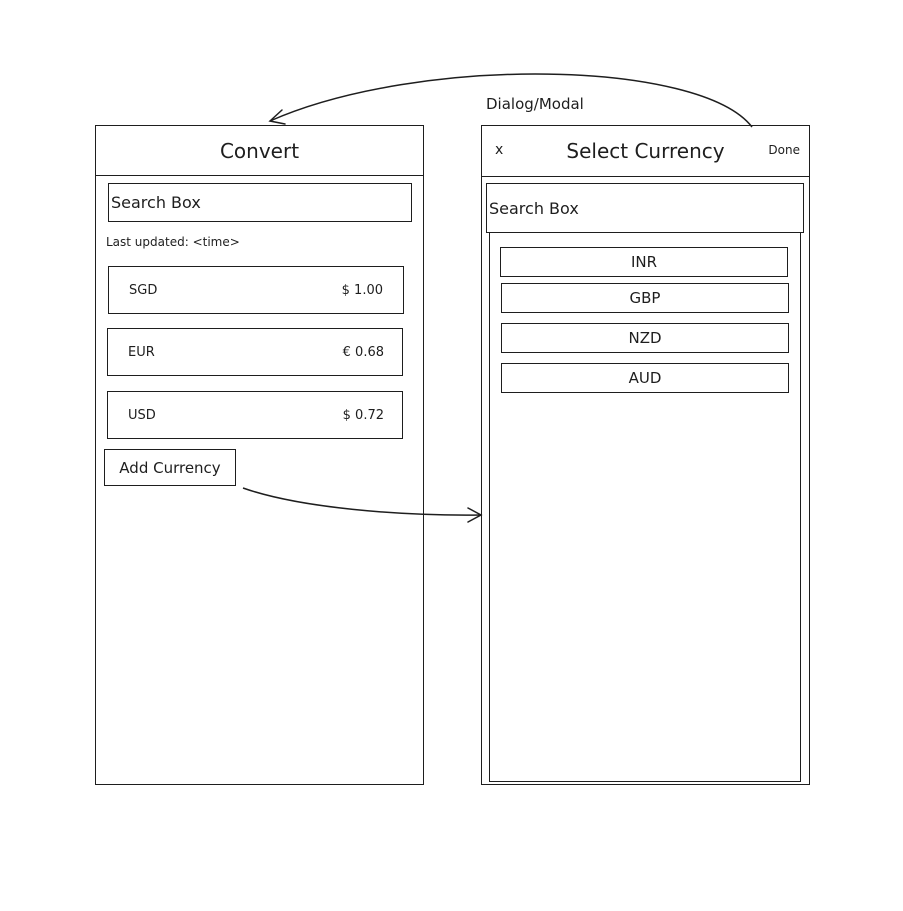 Image resolution: width=903 pixels, height=911 pixels. Describe the element at coordinates (143, 290) in the screenshot. I see `currency-code: SGD` at that location.